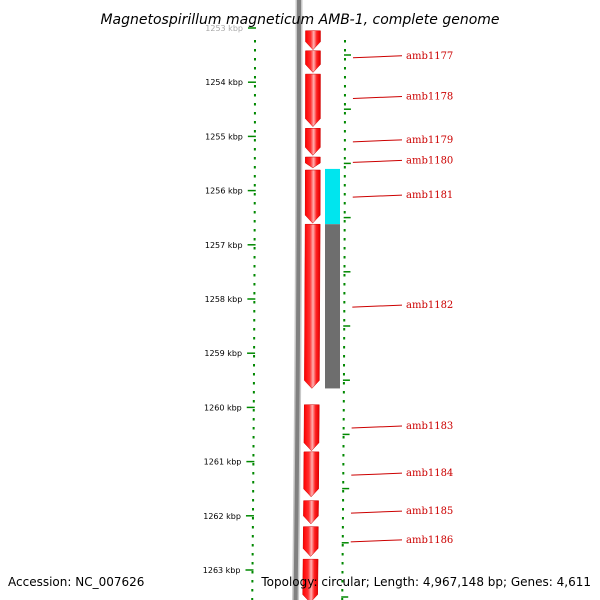  I want to click on gene-label-amb1181: amb1181, so click(429, 195).